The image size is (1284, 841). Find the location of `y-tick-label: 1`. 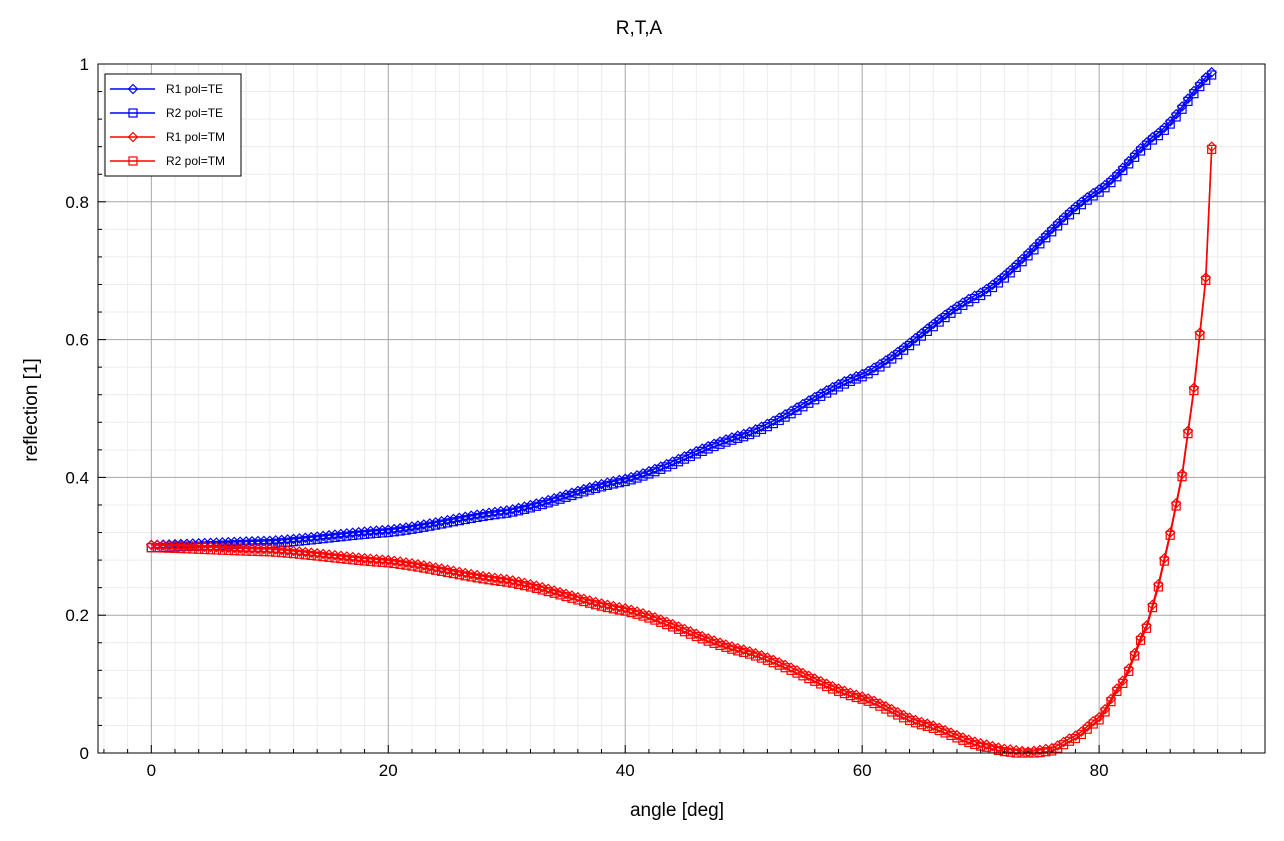

y-tick-label: 1 is located at coordinates (84, 64).